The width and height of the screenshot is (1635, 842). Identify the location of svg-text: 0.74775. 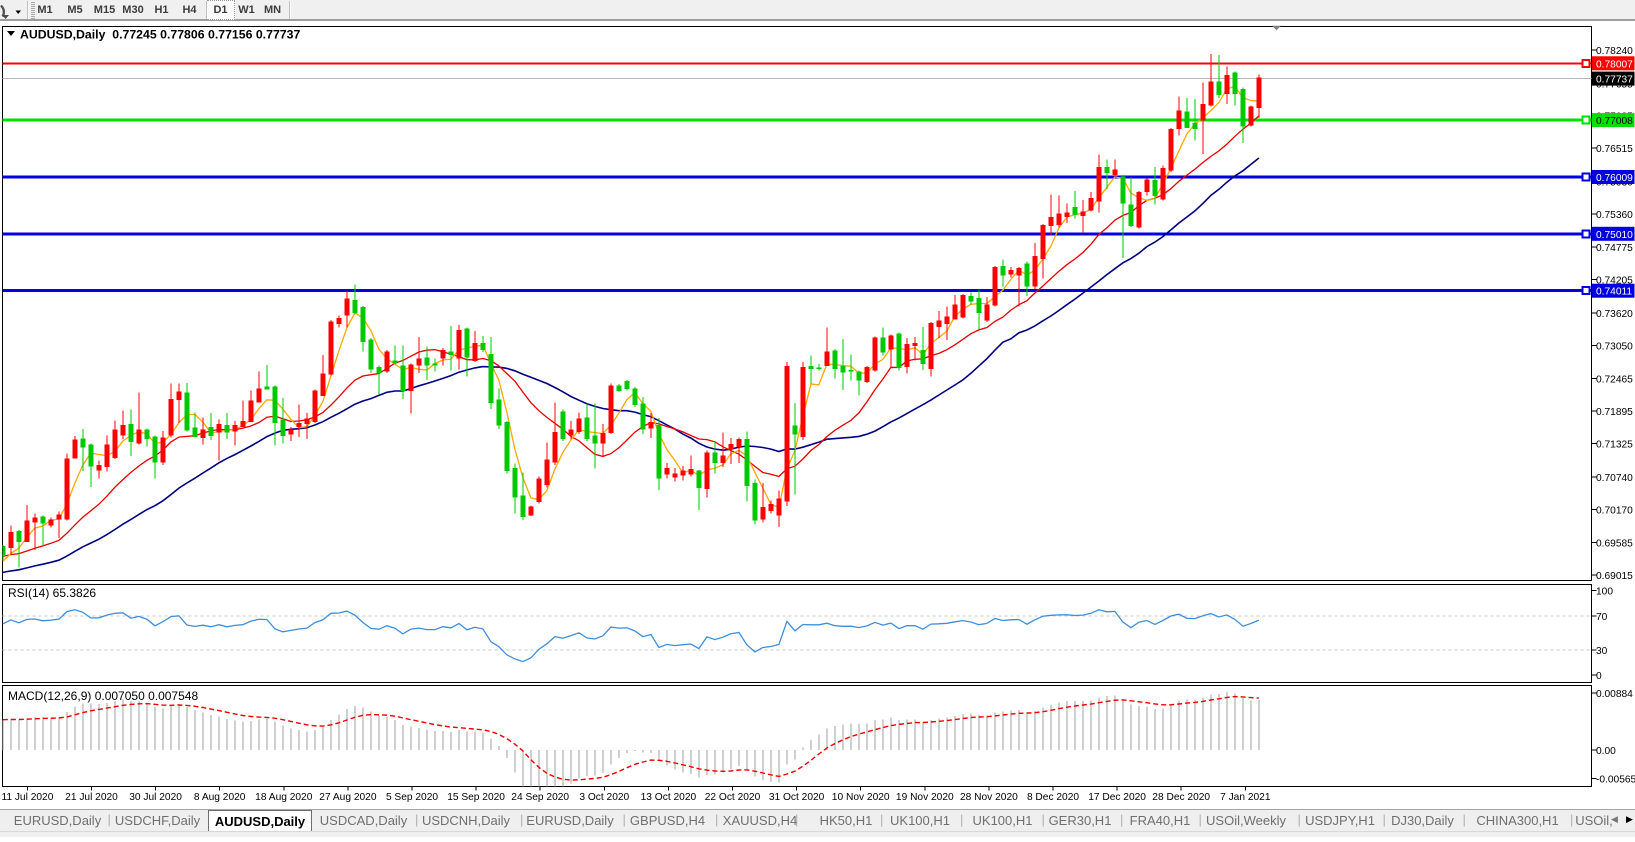
(1614, 248).